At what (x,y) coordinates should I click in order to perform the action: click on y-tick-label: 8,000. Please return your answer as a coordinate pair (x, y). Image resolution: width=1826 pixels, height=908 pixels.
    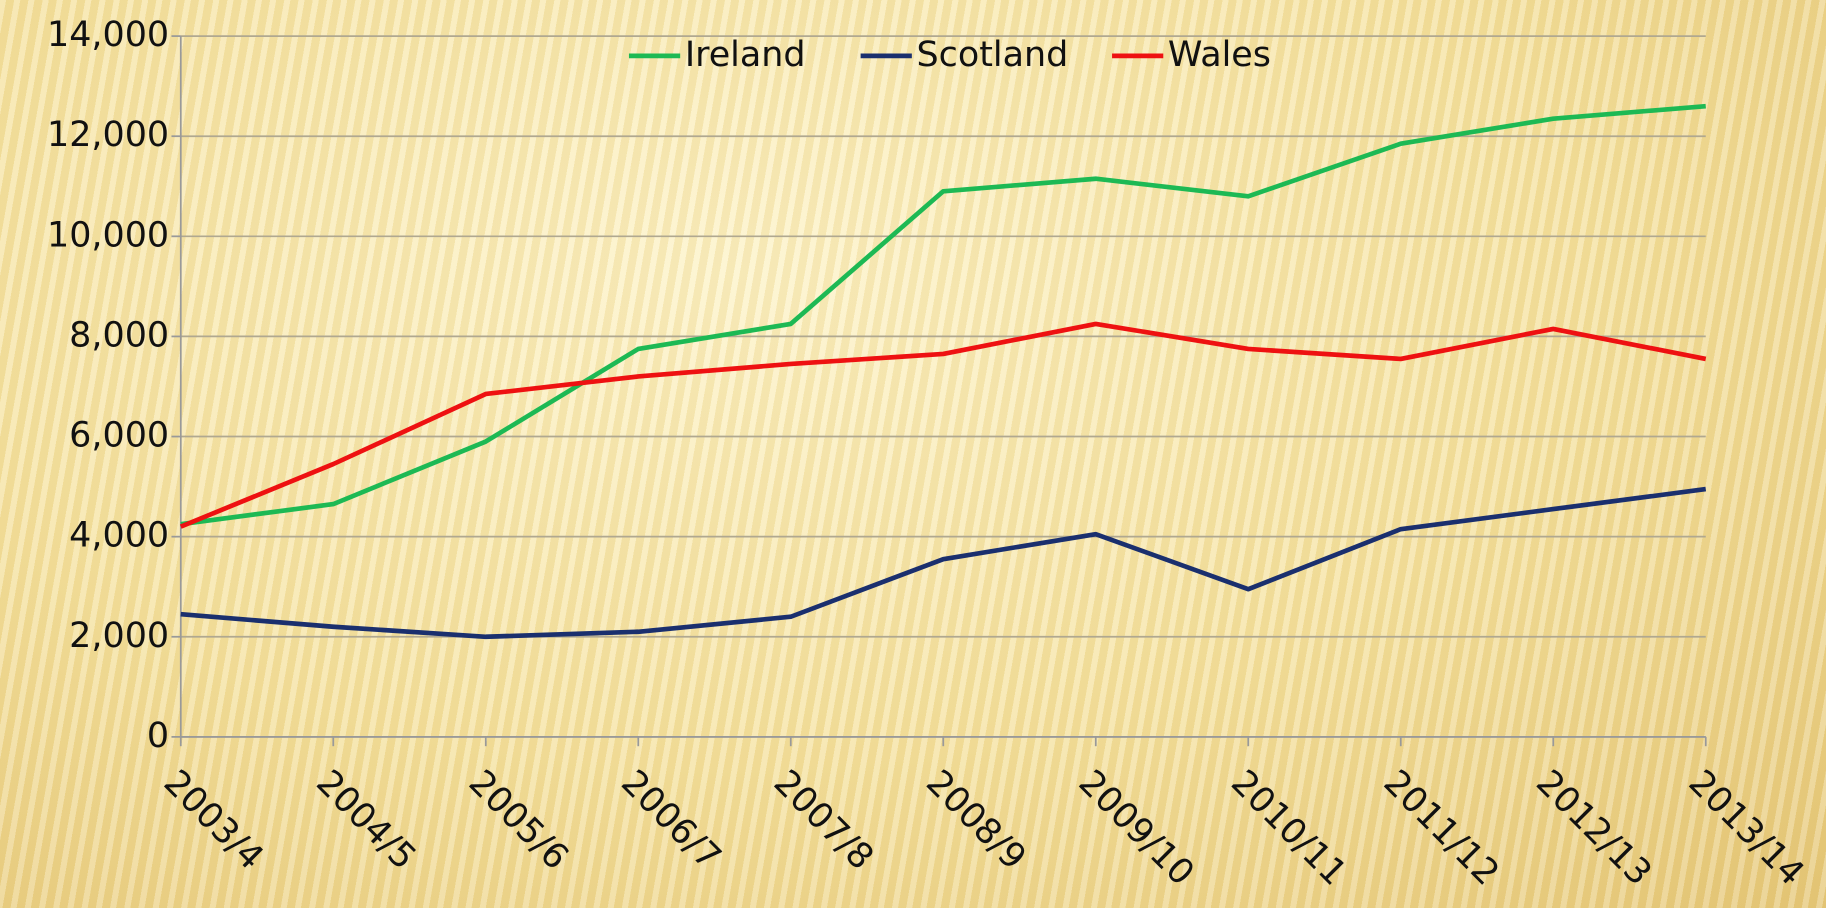
    Looking at the image, I should click on (119, 335).